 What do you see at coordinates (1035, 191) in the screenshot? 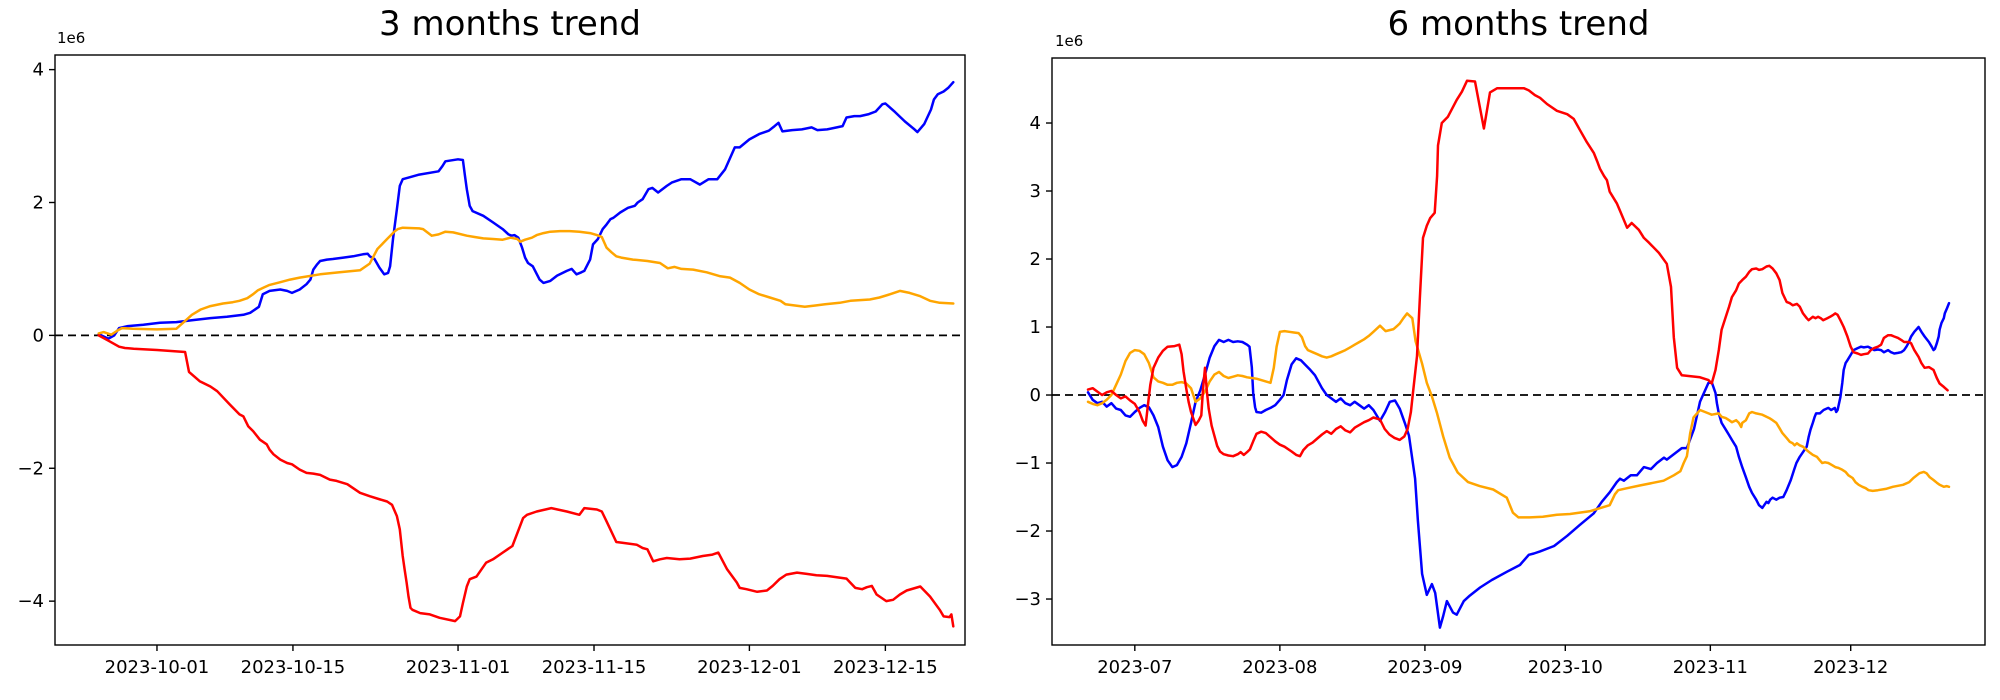
I see `y-tick-label: 3` at bounding box center [1035, 191].